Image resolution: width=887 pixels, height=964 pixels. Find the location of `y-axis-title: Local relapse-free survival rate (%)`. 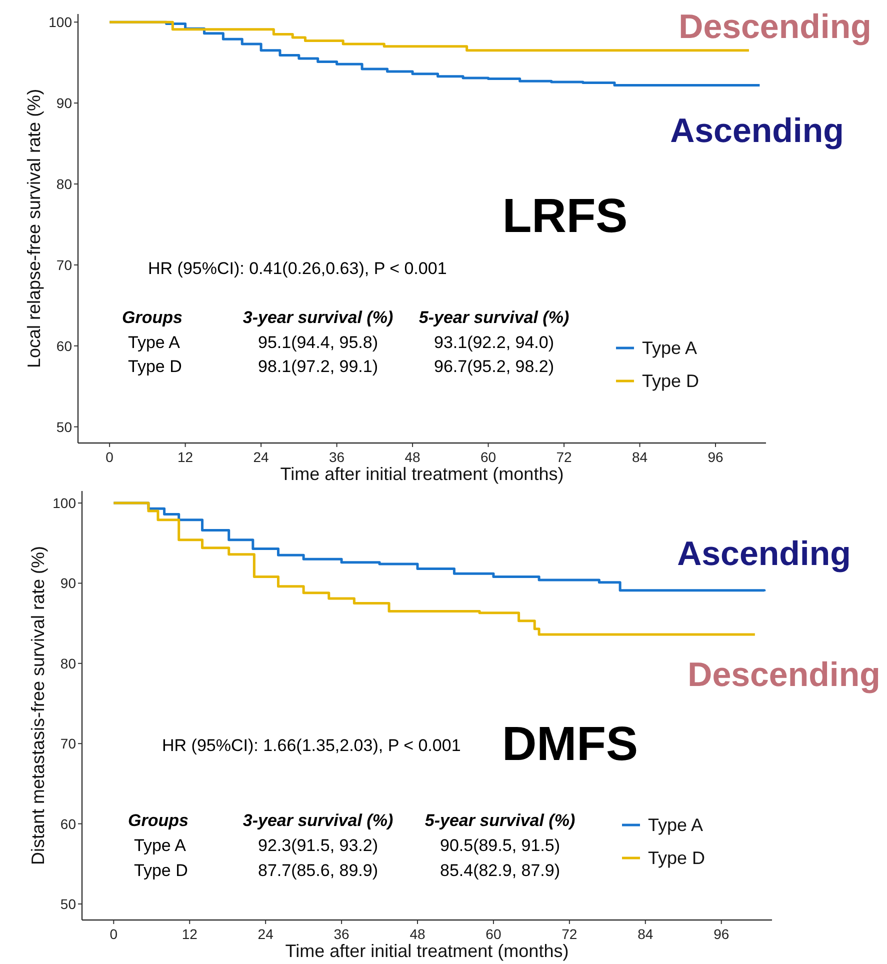

y-axis-title: Local relapse-free survival rate (%) is located at coordinates (34, 228).